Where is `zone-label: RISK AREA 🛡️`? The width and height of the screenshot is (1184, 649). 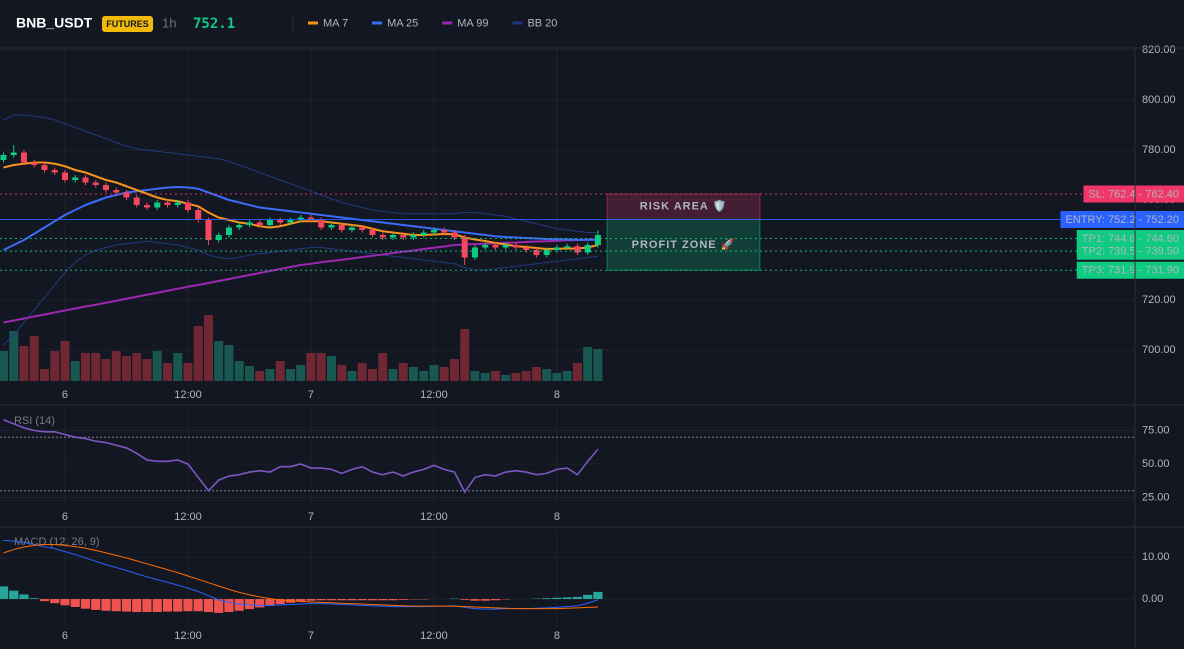 zone-label: RISK AREA 🛡️ is located at coordinates (683, 206).